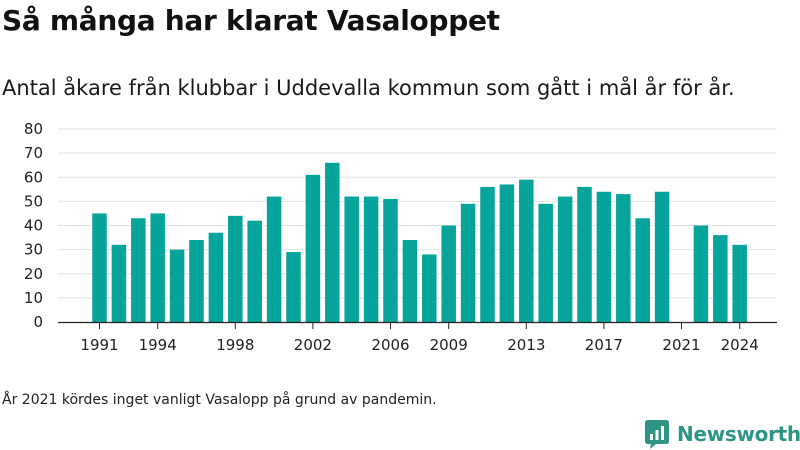  Describe the element at coordinates (390, 345) in the screenshot. I see `x-tick-label: 2006` at that location.